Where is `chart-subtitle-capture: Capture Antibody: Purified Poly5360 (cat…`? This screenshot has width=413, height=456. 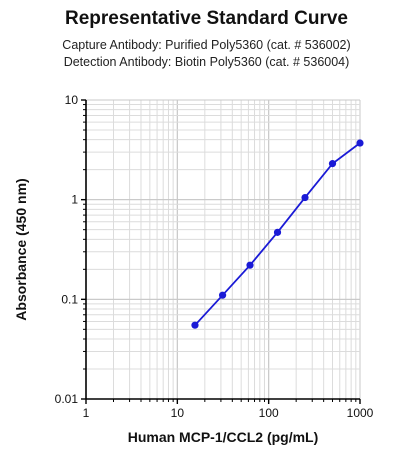 chart-subtitle-capture: Capture Antibody: Purified Poly5360 (cat… is located at coordinates (206, 45).